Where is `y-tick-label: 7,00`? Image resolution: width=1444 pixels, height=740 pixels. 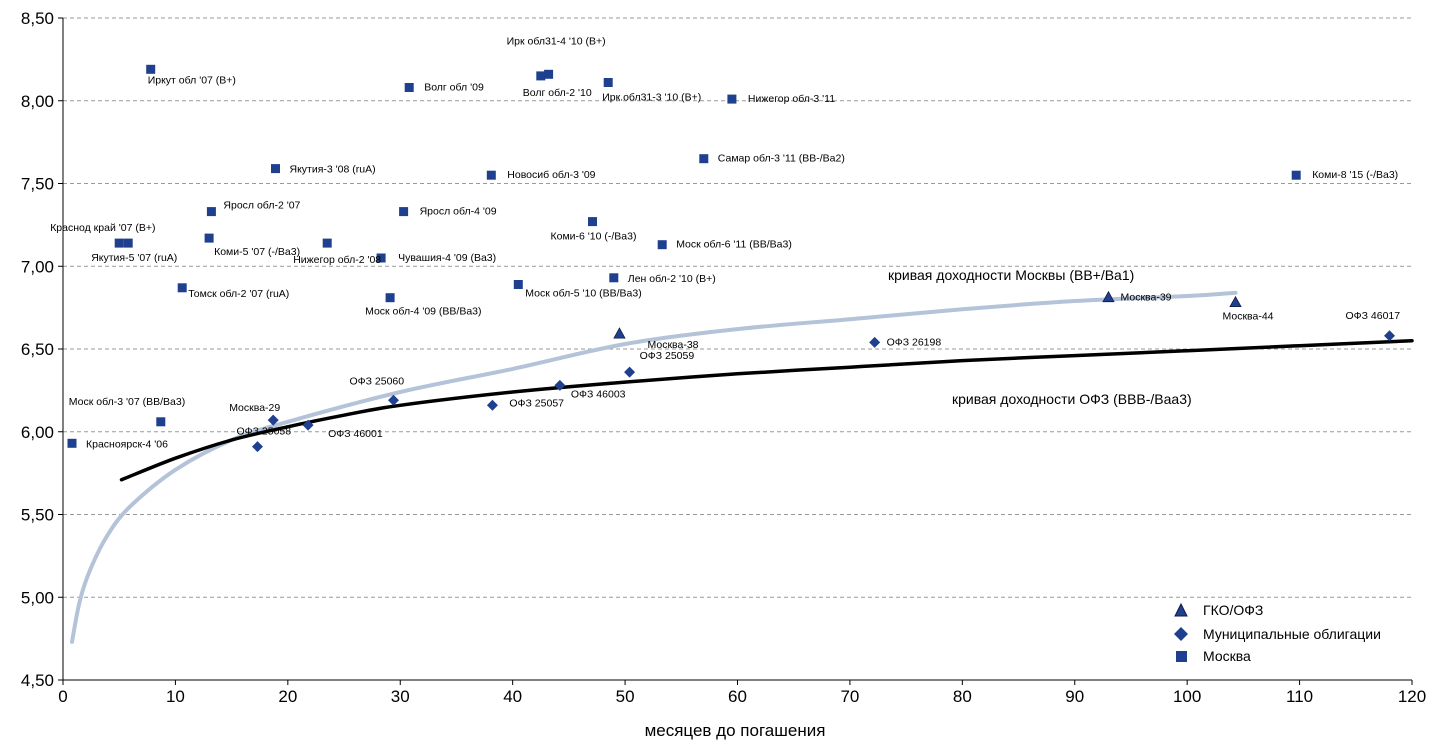
y-tick-label: 7,00 is located at coordinates (37, 266).